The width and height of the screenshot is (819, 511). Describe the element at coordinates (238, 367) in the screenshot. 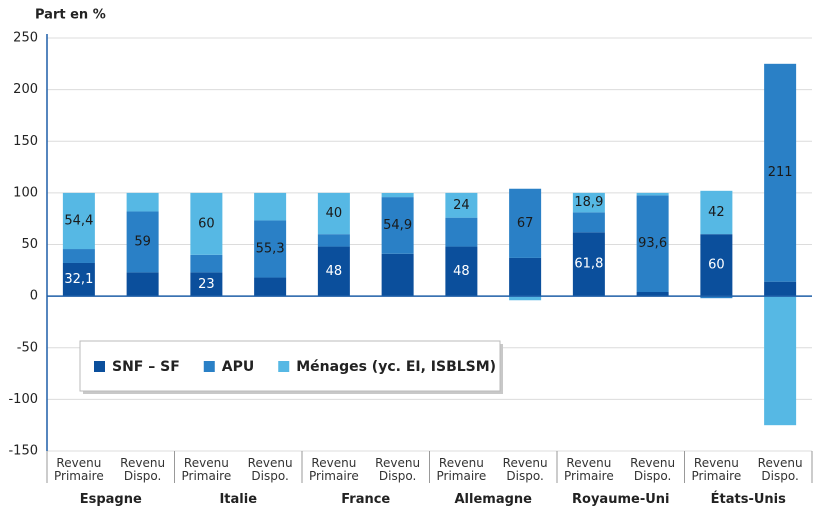

I see `legend-label: APU` at that location.